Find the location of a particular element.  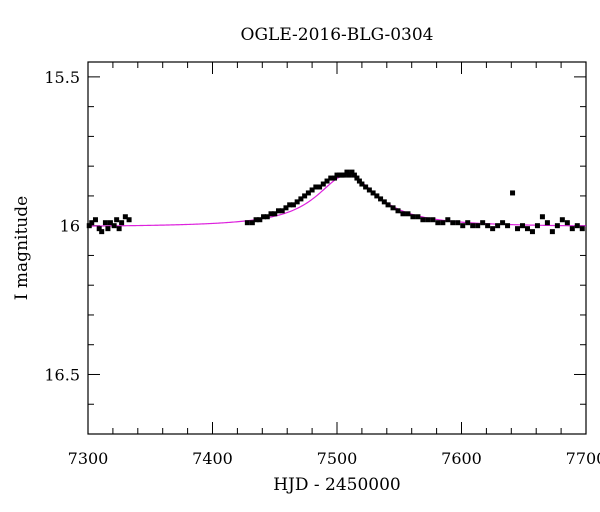

y-tick-label: 16 is located at coordinates (70, 226).